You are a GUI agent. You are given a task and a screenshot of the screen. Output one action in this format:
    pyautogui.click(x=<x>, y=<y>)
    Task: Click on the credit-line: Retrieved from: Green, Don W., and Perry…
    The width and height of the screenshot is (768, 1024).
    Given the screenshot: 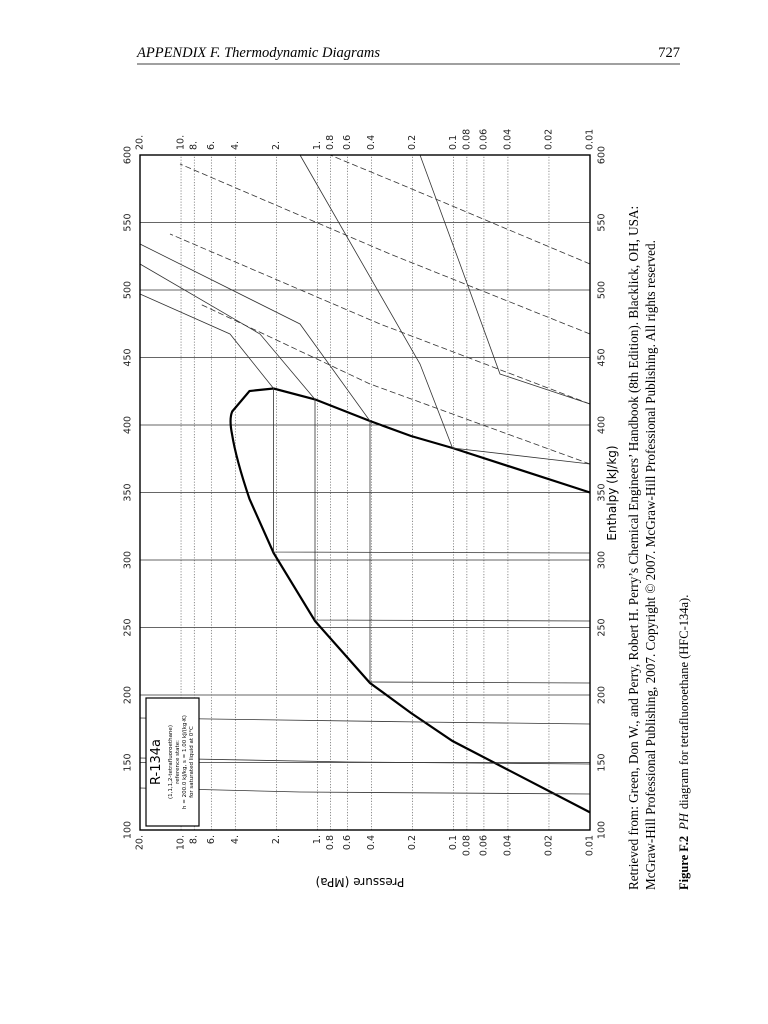 What is the action you would take?
    pyautogui.click(x=633, y=548)
    